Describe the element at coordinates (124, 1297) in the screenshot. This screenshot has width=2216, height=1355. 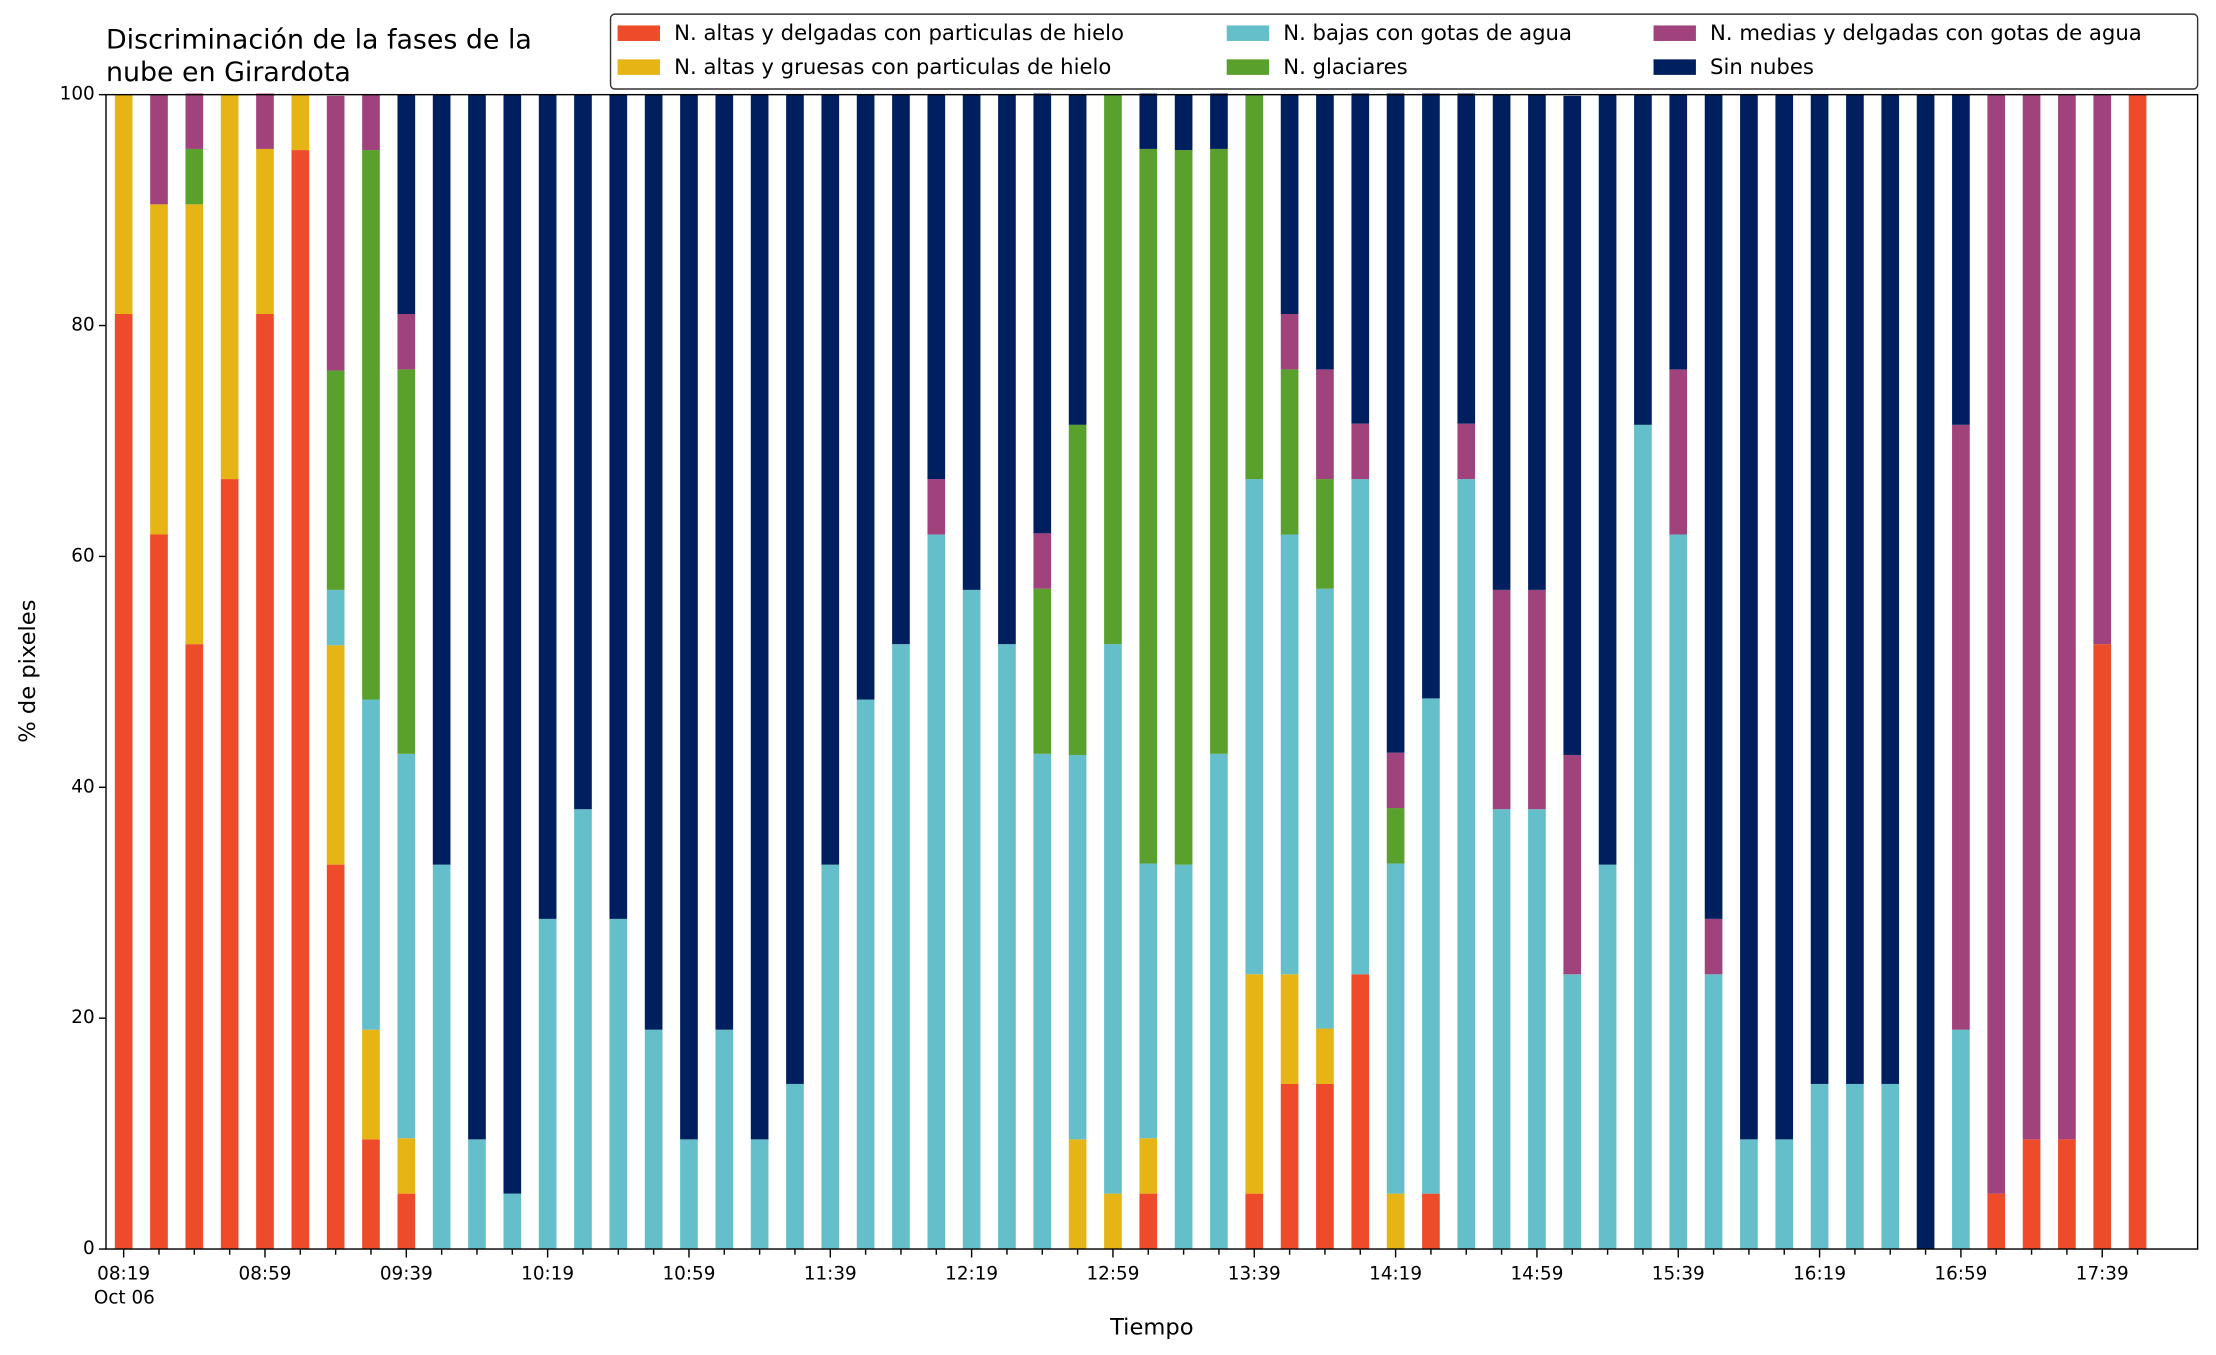
I see `x-date-label: Oct 06` at that location.